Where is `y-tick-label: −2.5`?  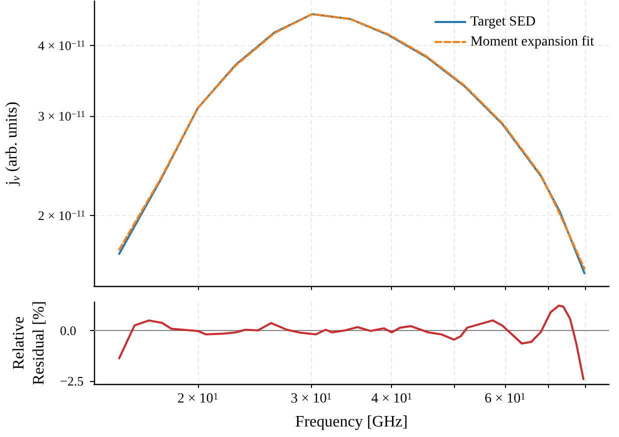 y-tick-label: −2.5 is located at coordinates (72, 380).